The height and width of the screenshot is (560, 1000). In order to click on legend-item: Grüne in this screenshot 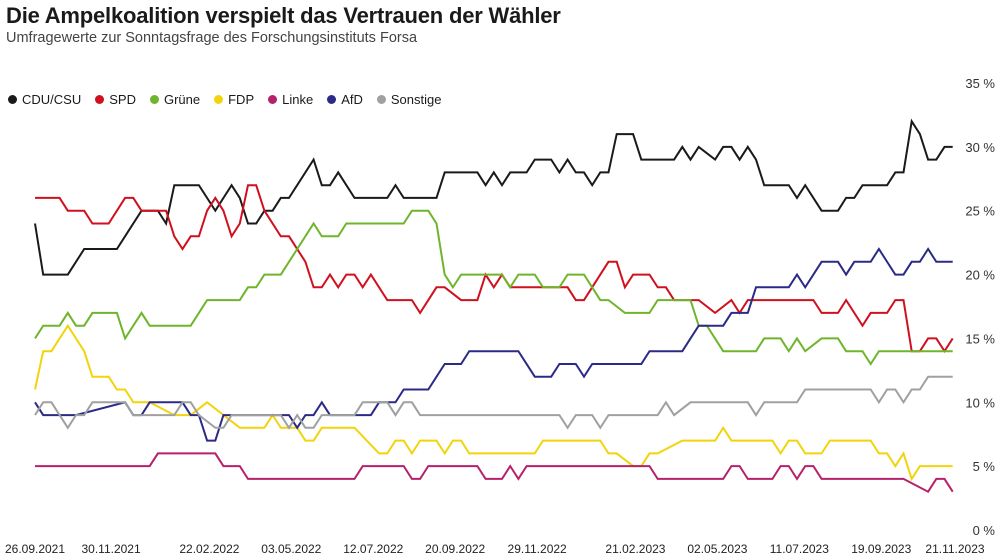, I will do `click(175, 99)`.